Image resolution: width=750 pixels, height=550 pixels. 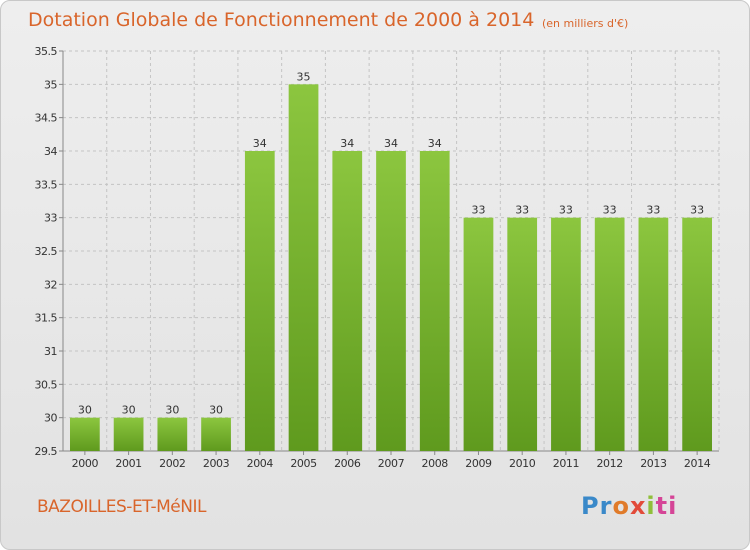 I want to click on logo-part: o, so click(x=621, y=506).